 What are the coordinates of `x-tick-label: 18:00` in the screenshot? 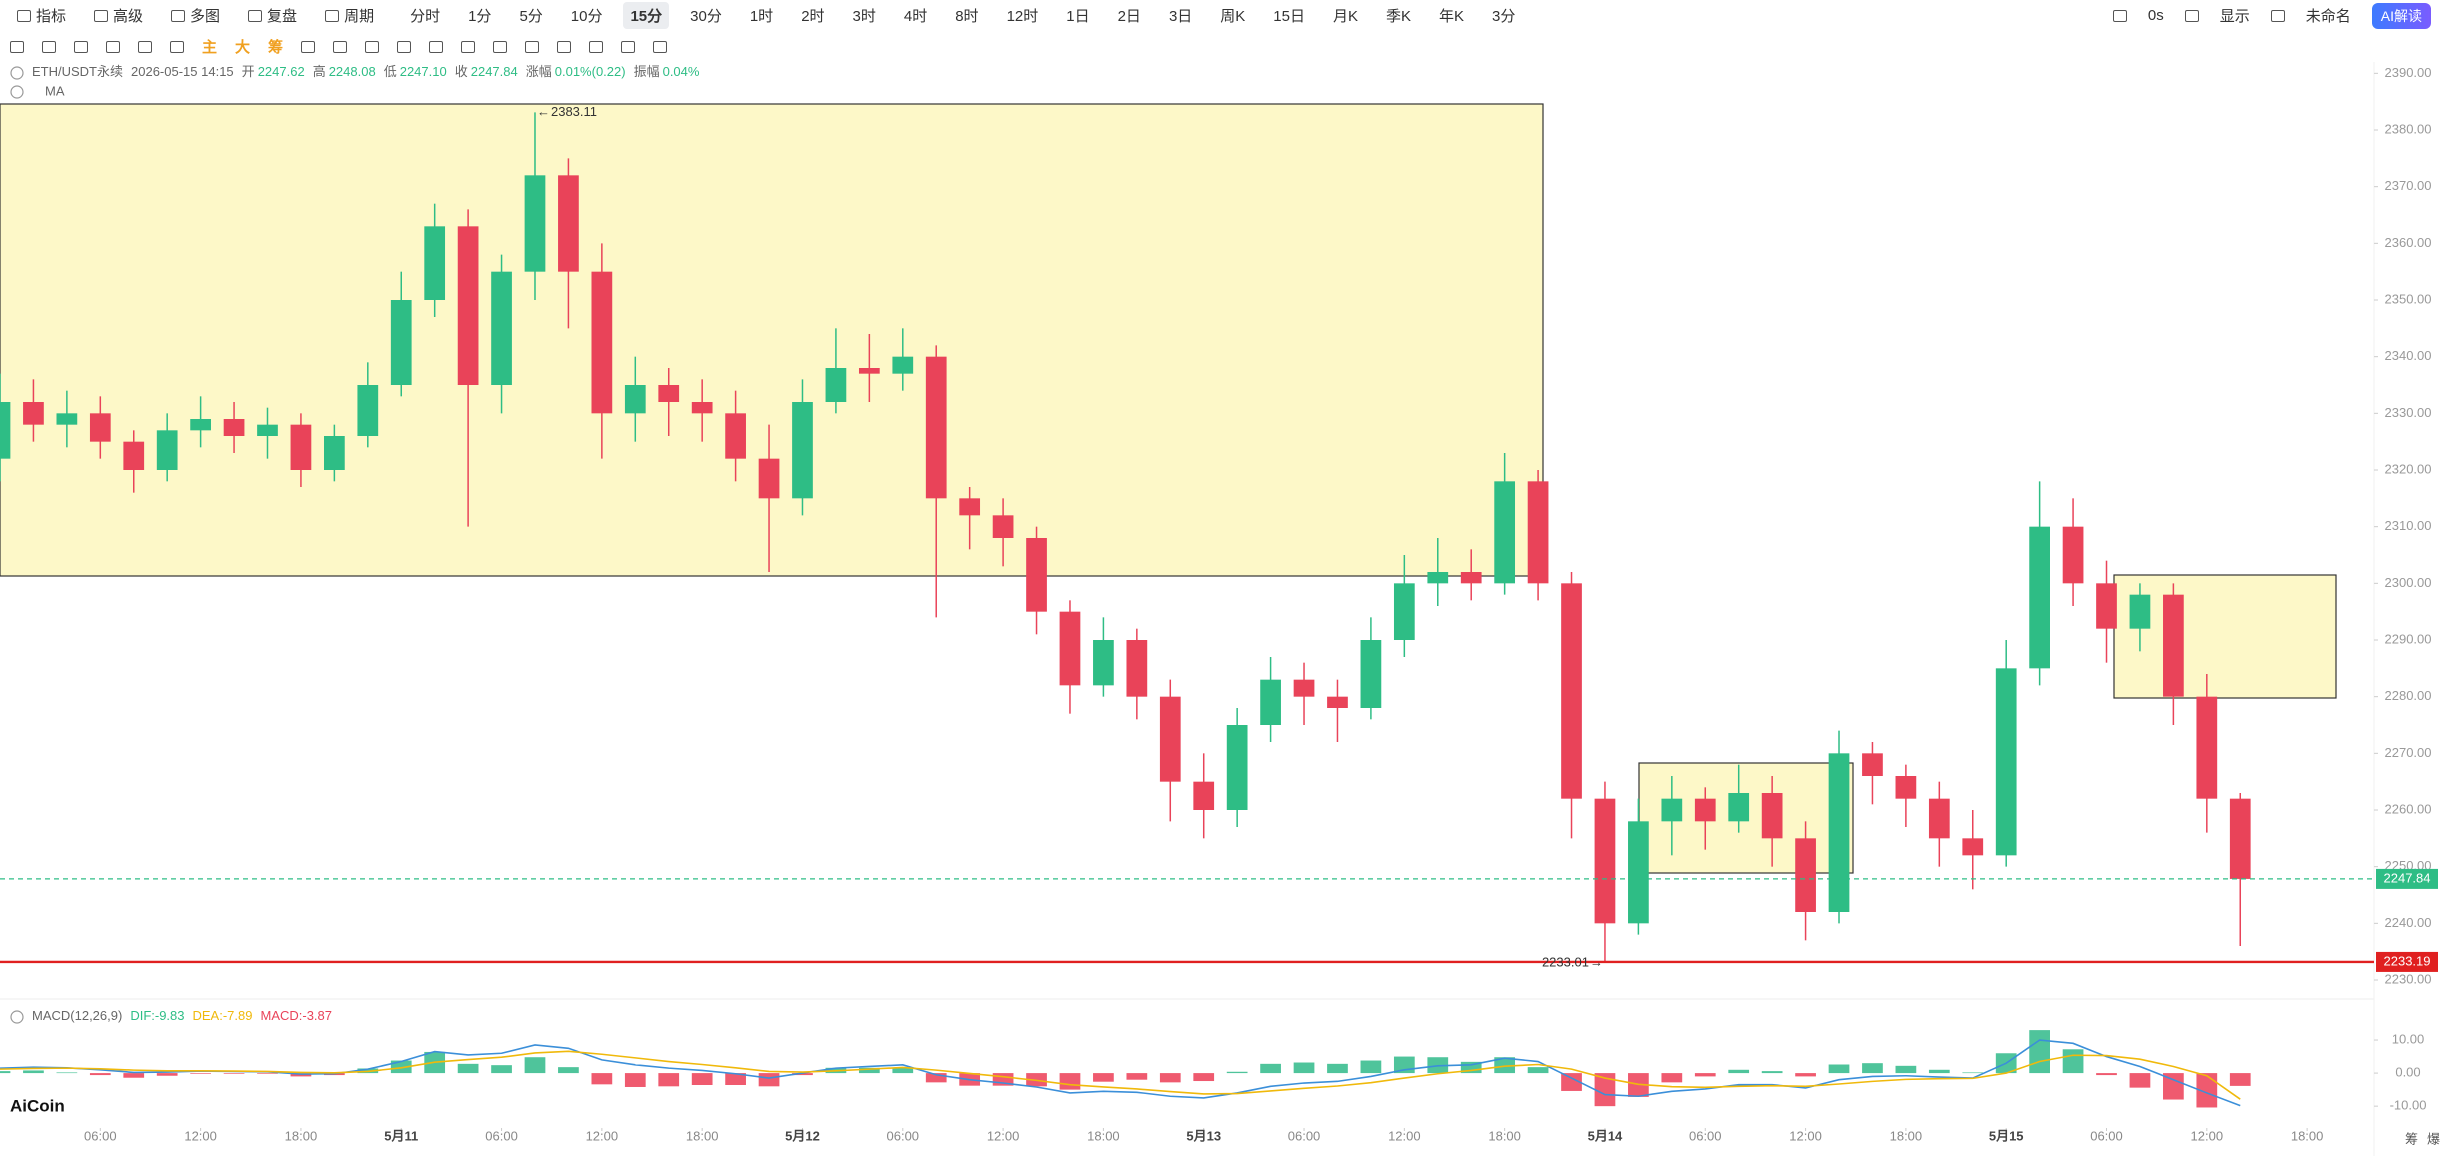 It's located at (1504, 1135).